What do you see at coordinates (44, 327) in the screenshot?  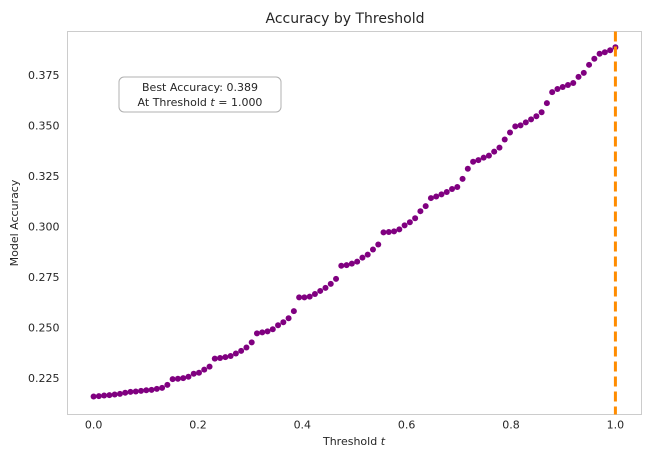 I see `y-tick-label: 0.250` at bounding box center [44, 327].